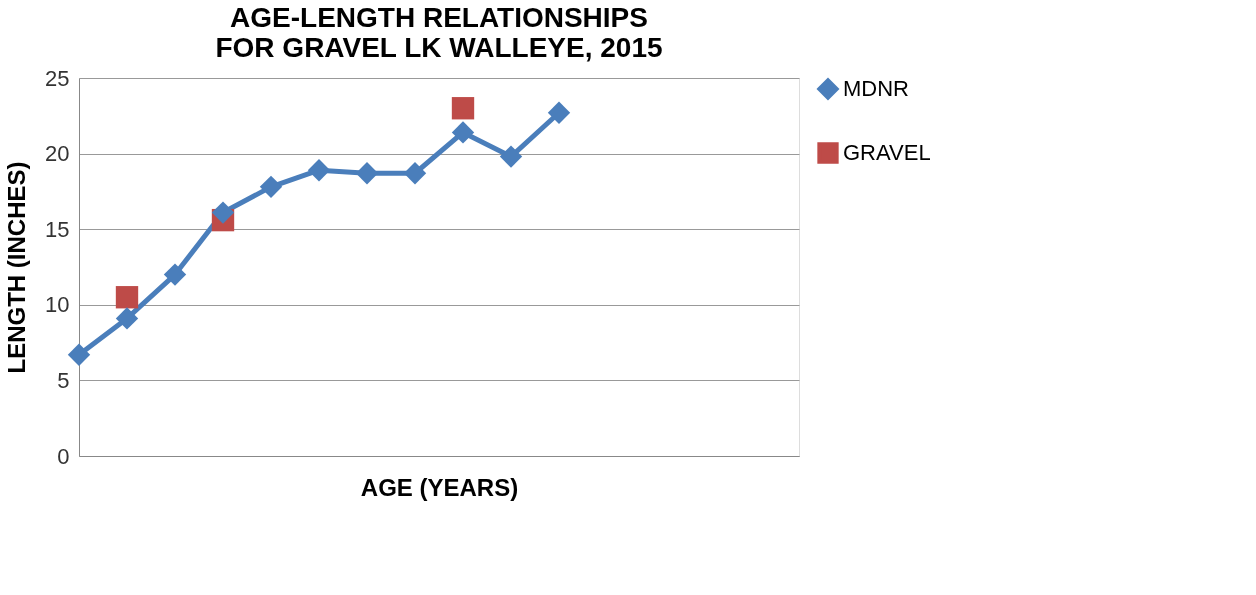  I want to click on y-tick-label: 25, so click(57, 78).